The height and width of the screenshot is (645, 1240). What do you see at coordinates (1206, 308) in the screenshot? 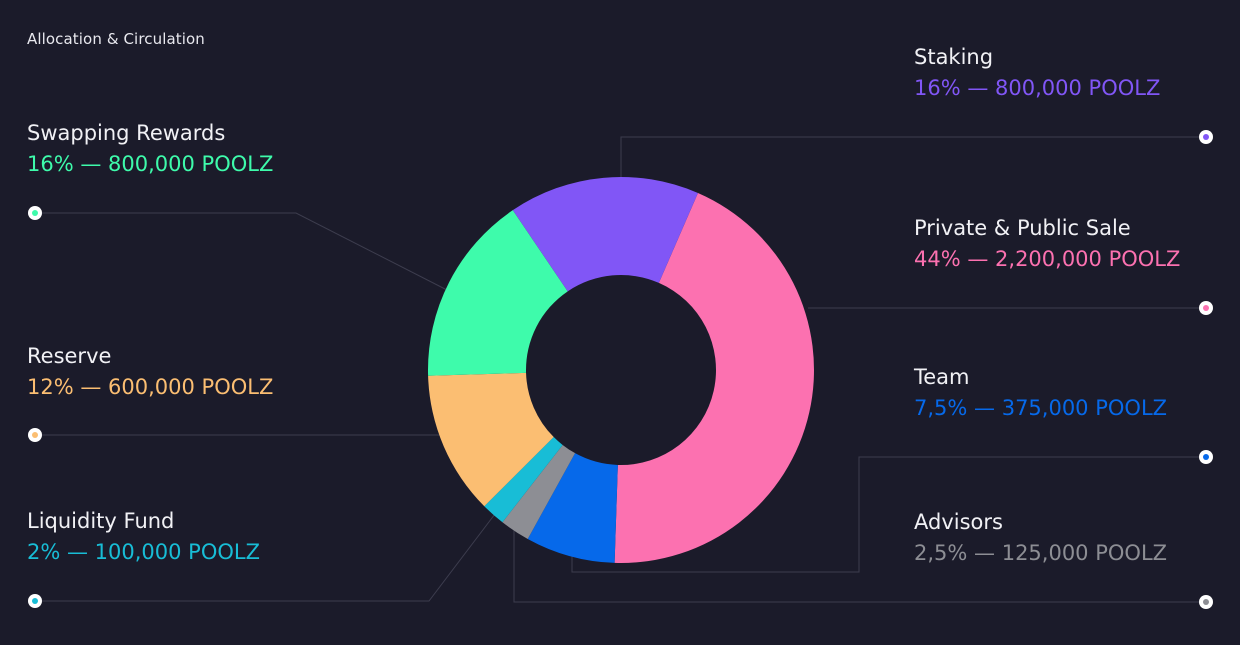
I see `dot-private-public-sale-inner` at bounding box center [1206, 308].